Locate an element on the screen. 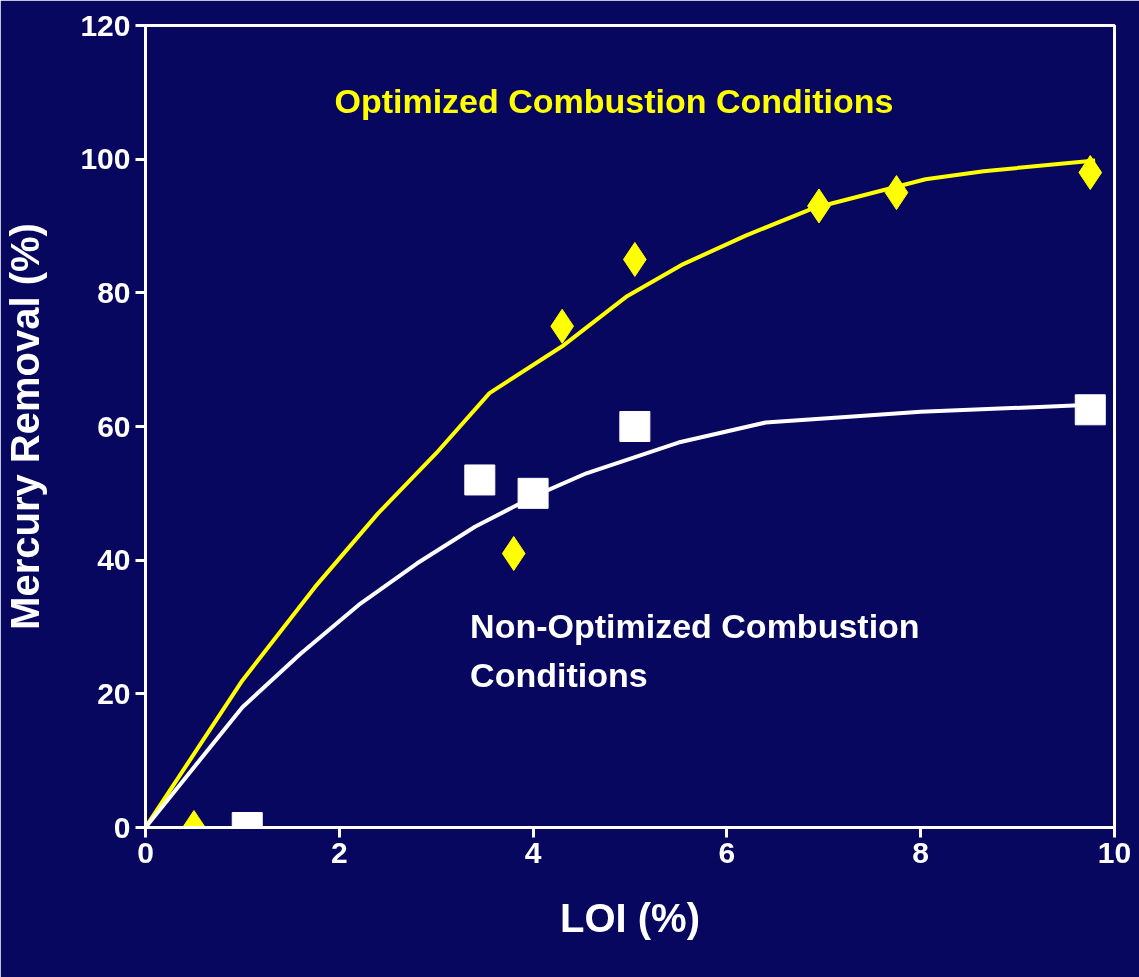 Image resolution: width=1139 pixels, height=977 pixels. annotation: Non-Optimized Combustion Conditions is located at coordinates (695, 650).